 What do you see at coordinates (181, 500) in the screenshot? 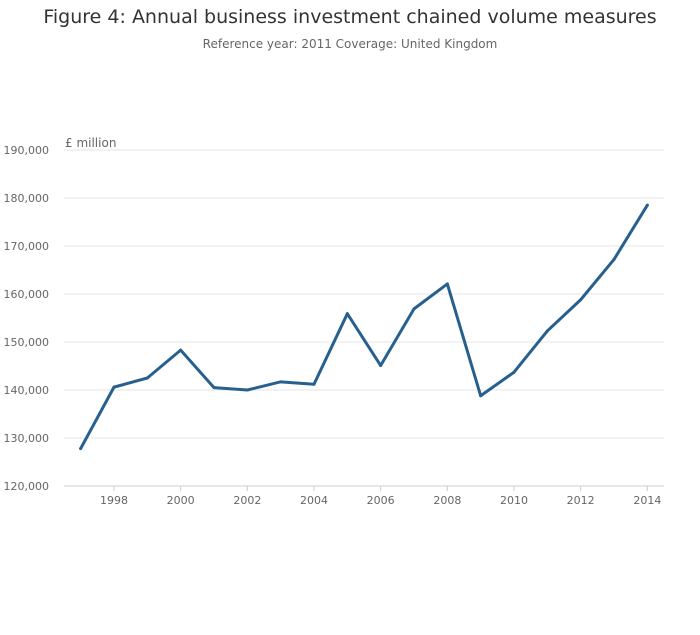
I see `x-tick-label: 2000` at bounding box center [181, 500].